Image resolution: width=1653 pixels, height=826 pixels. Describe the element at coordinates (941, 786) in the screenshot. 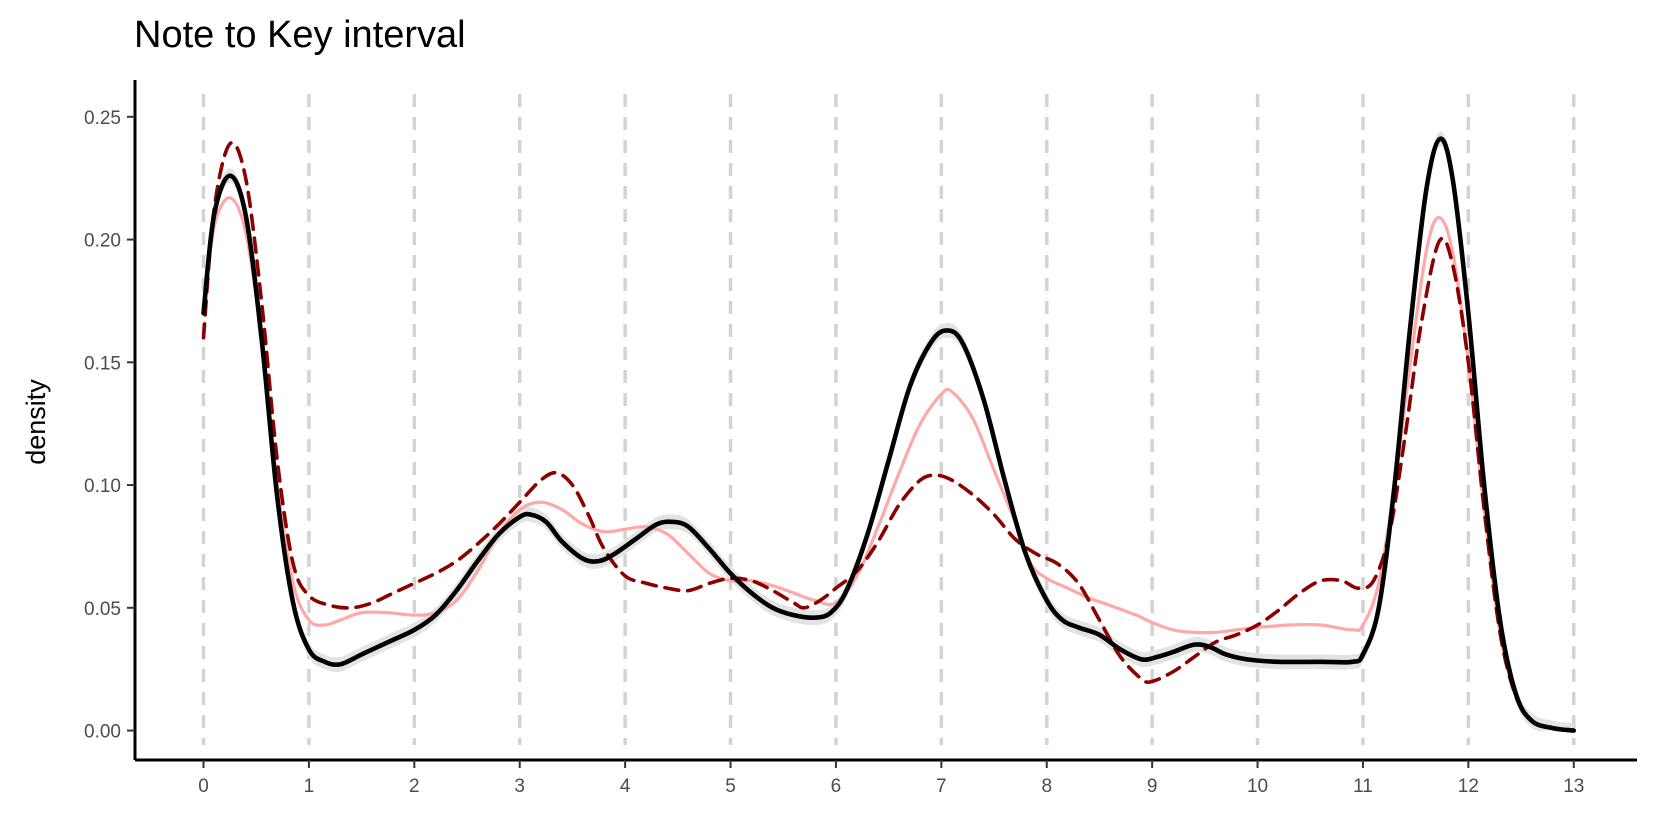

I see `x-tick-label-7: 7` at that location.